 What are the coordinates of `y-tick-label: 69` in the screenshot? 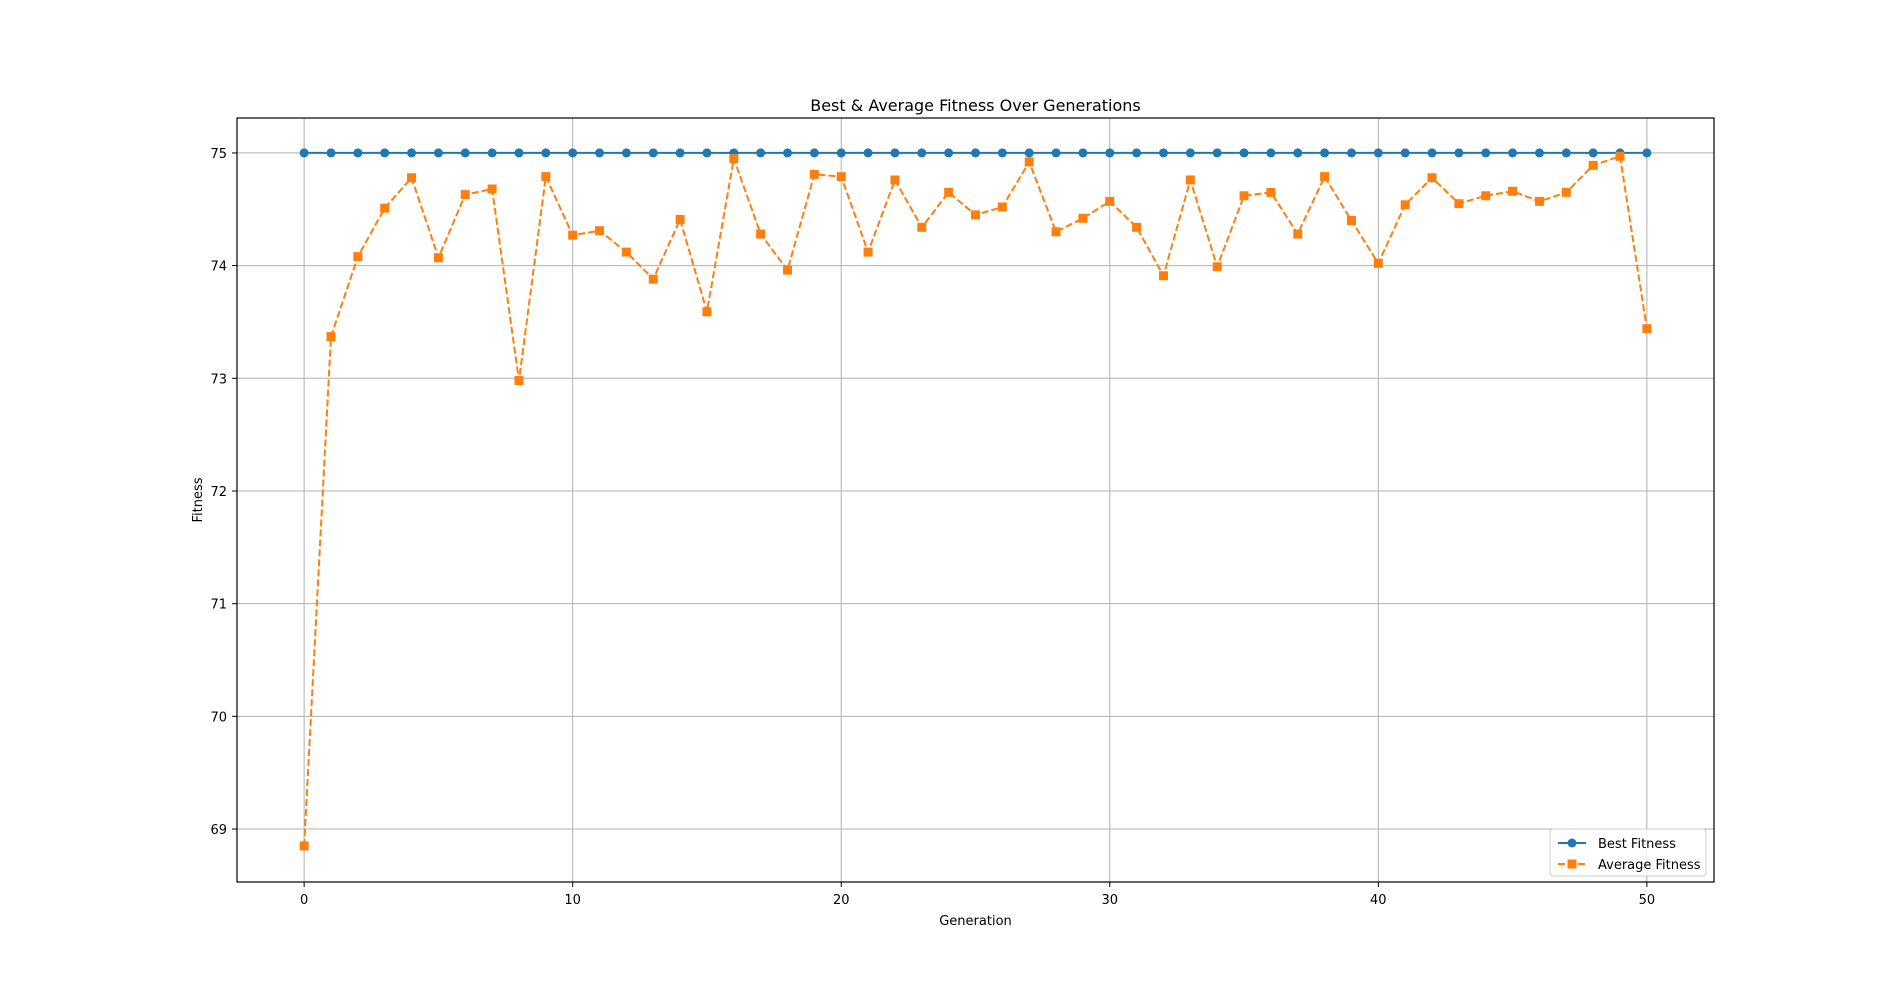 It's located at (218, 830).